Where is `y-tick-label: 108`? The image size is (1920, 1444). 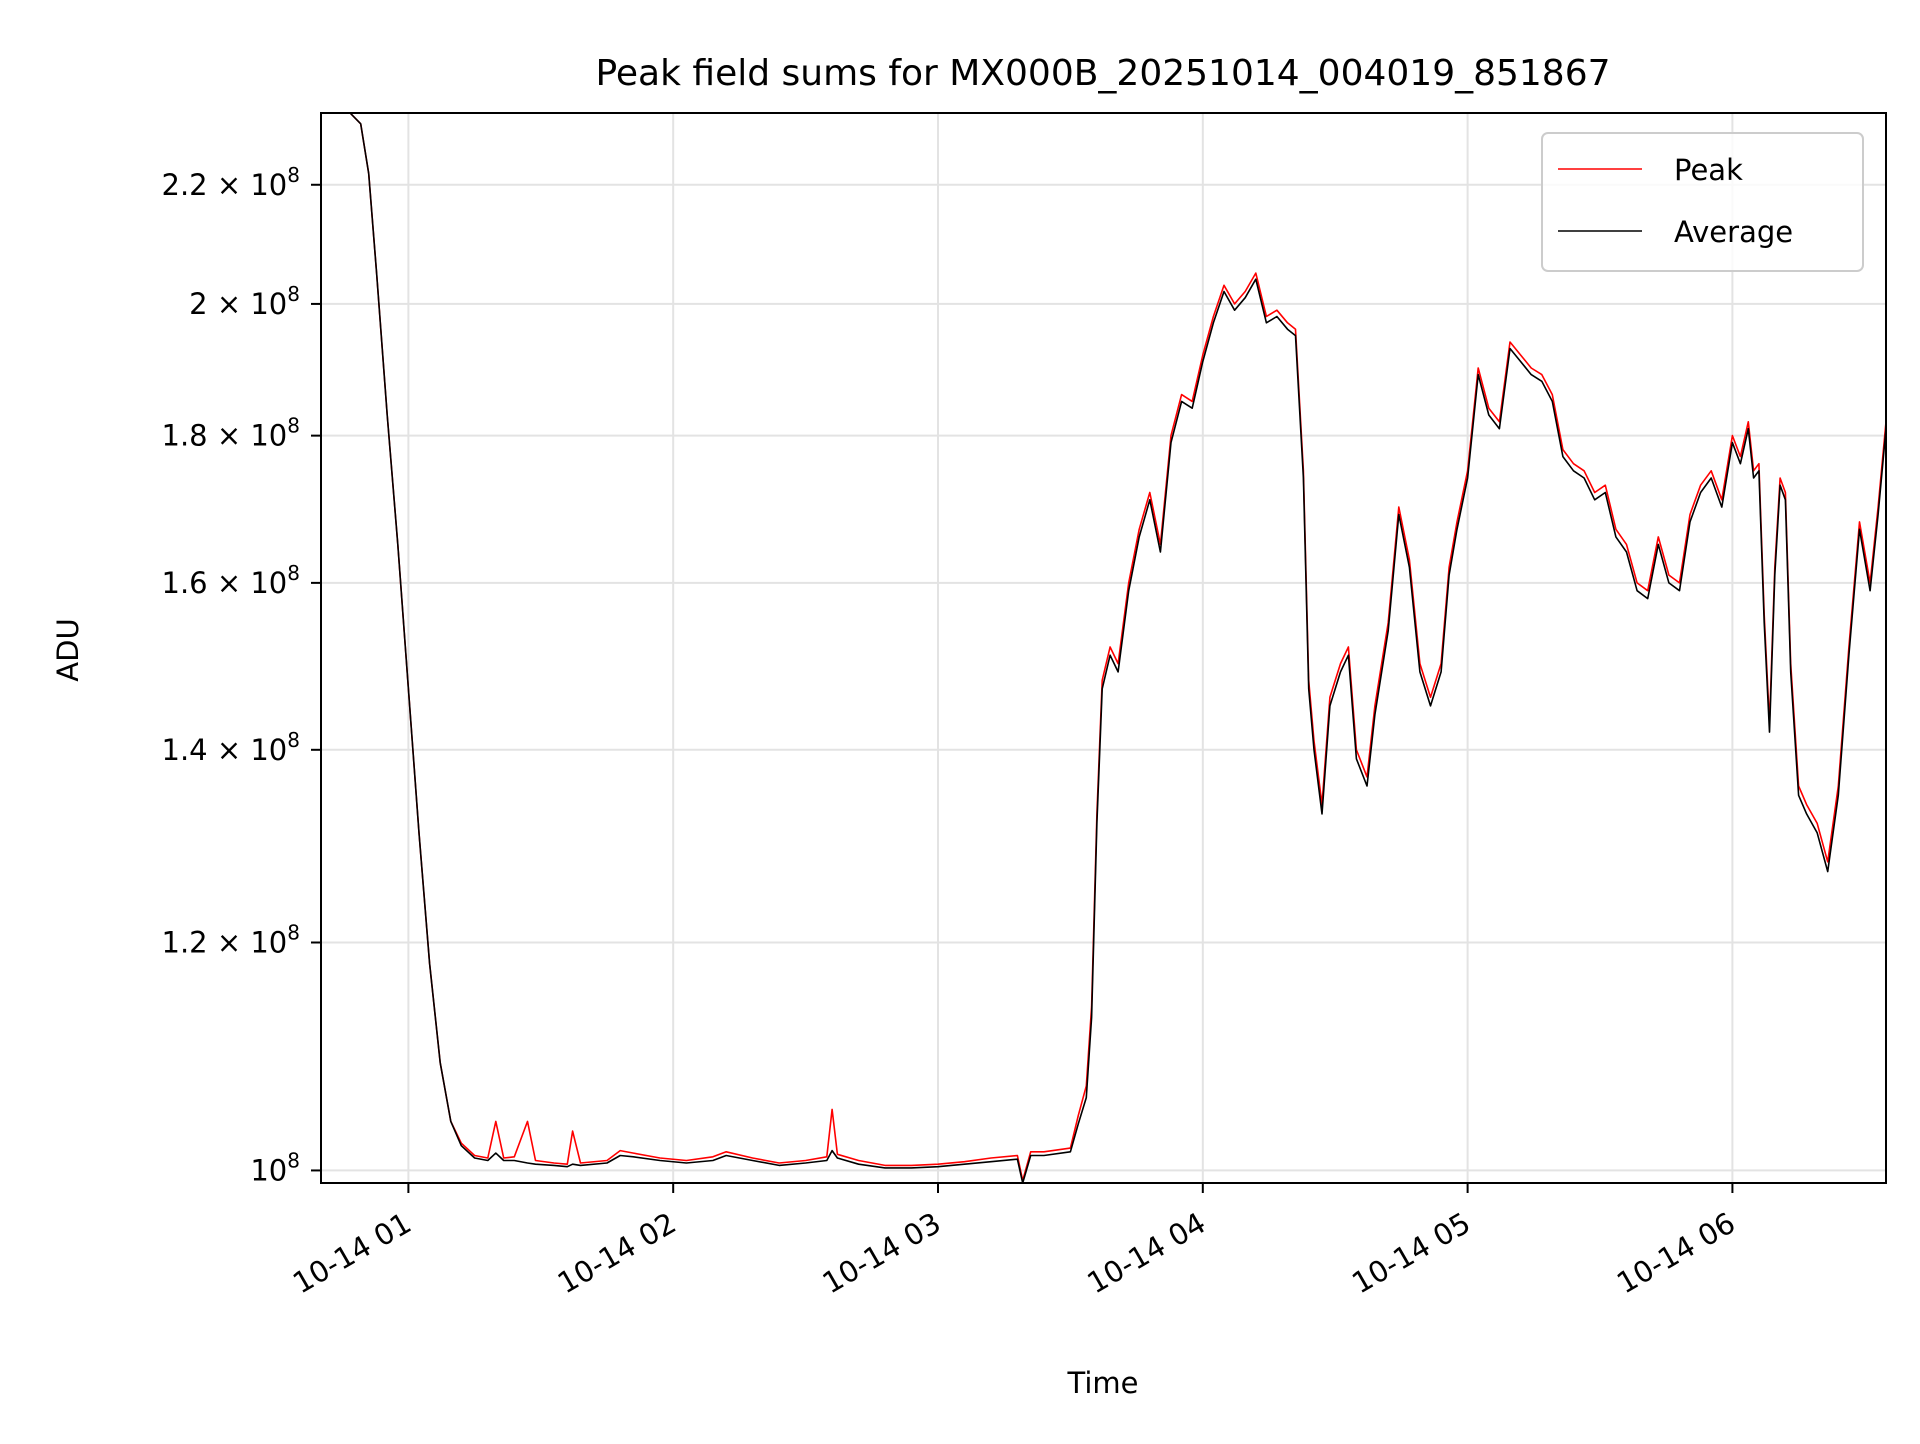 y-tick-label: 108 is located at coordinates (275, 1167).